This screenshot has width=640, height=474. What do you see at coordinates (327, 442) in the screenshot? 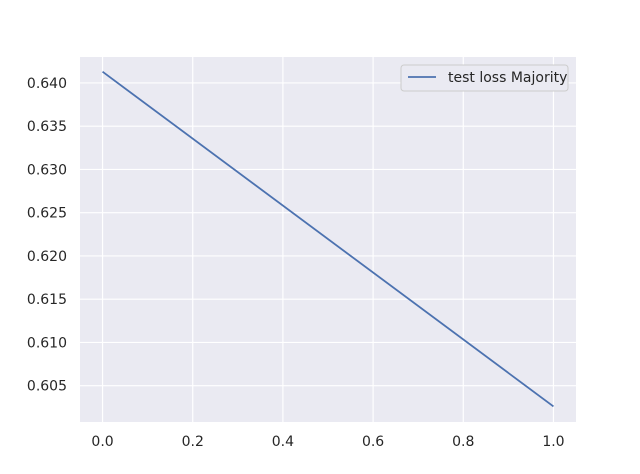
I see `x-axis: 0.0 0.2 0.4 0.6 0.8 1.0` at bounding box center [327, 442].